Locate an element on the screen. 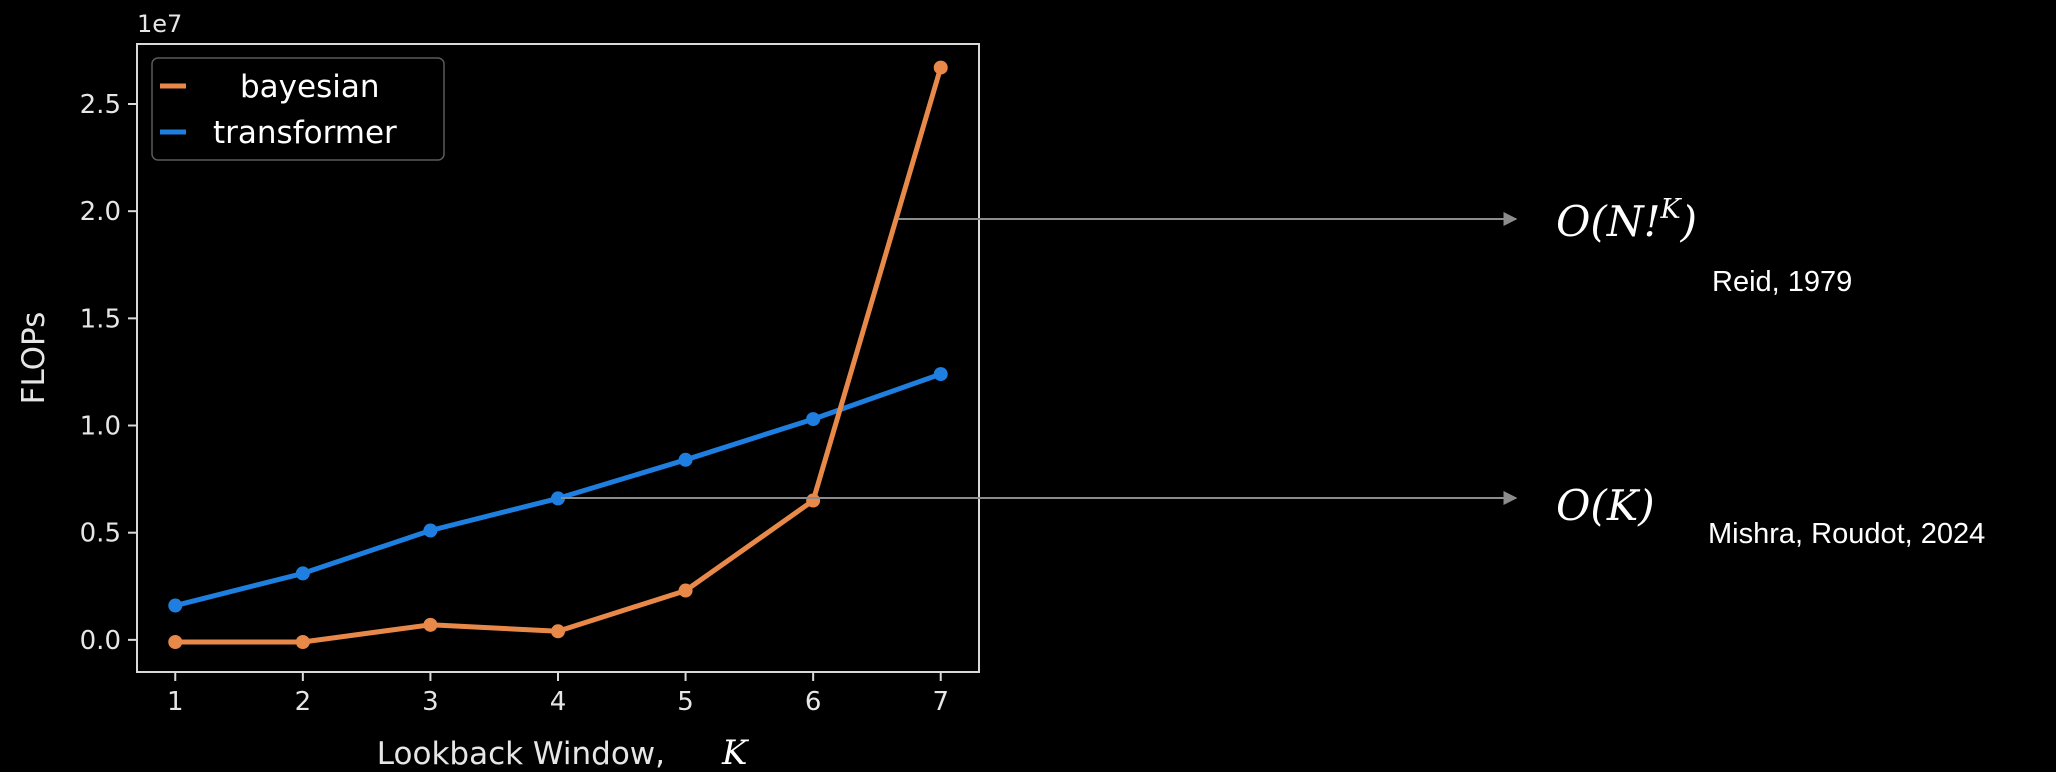 This screenshot has width=2056, height=772. y-axis-title: FLOPs is located at coordinates (34, 358).